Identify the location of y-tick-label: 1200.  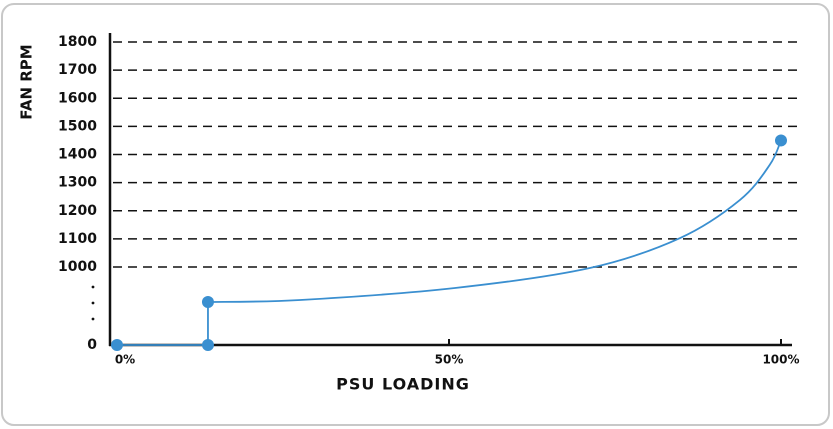
(77, 211).